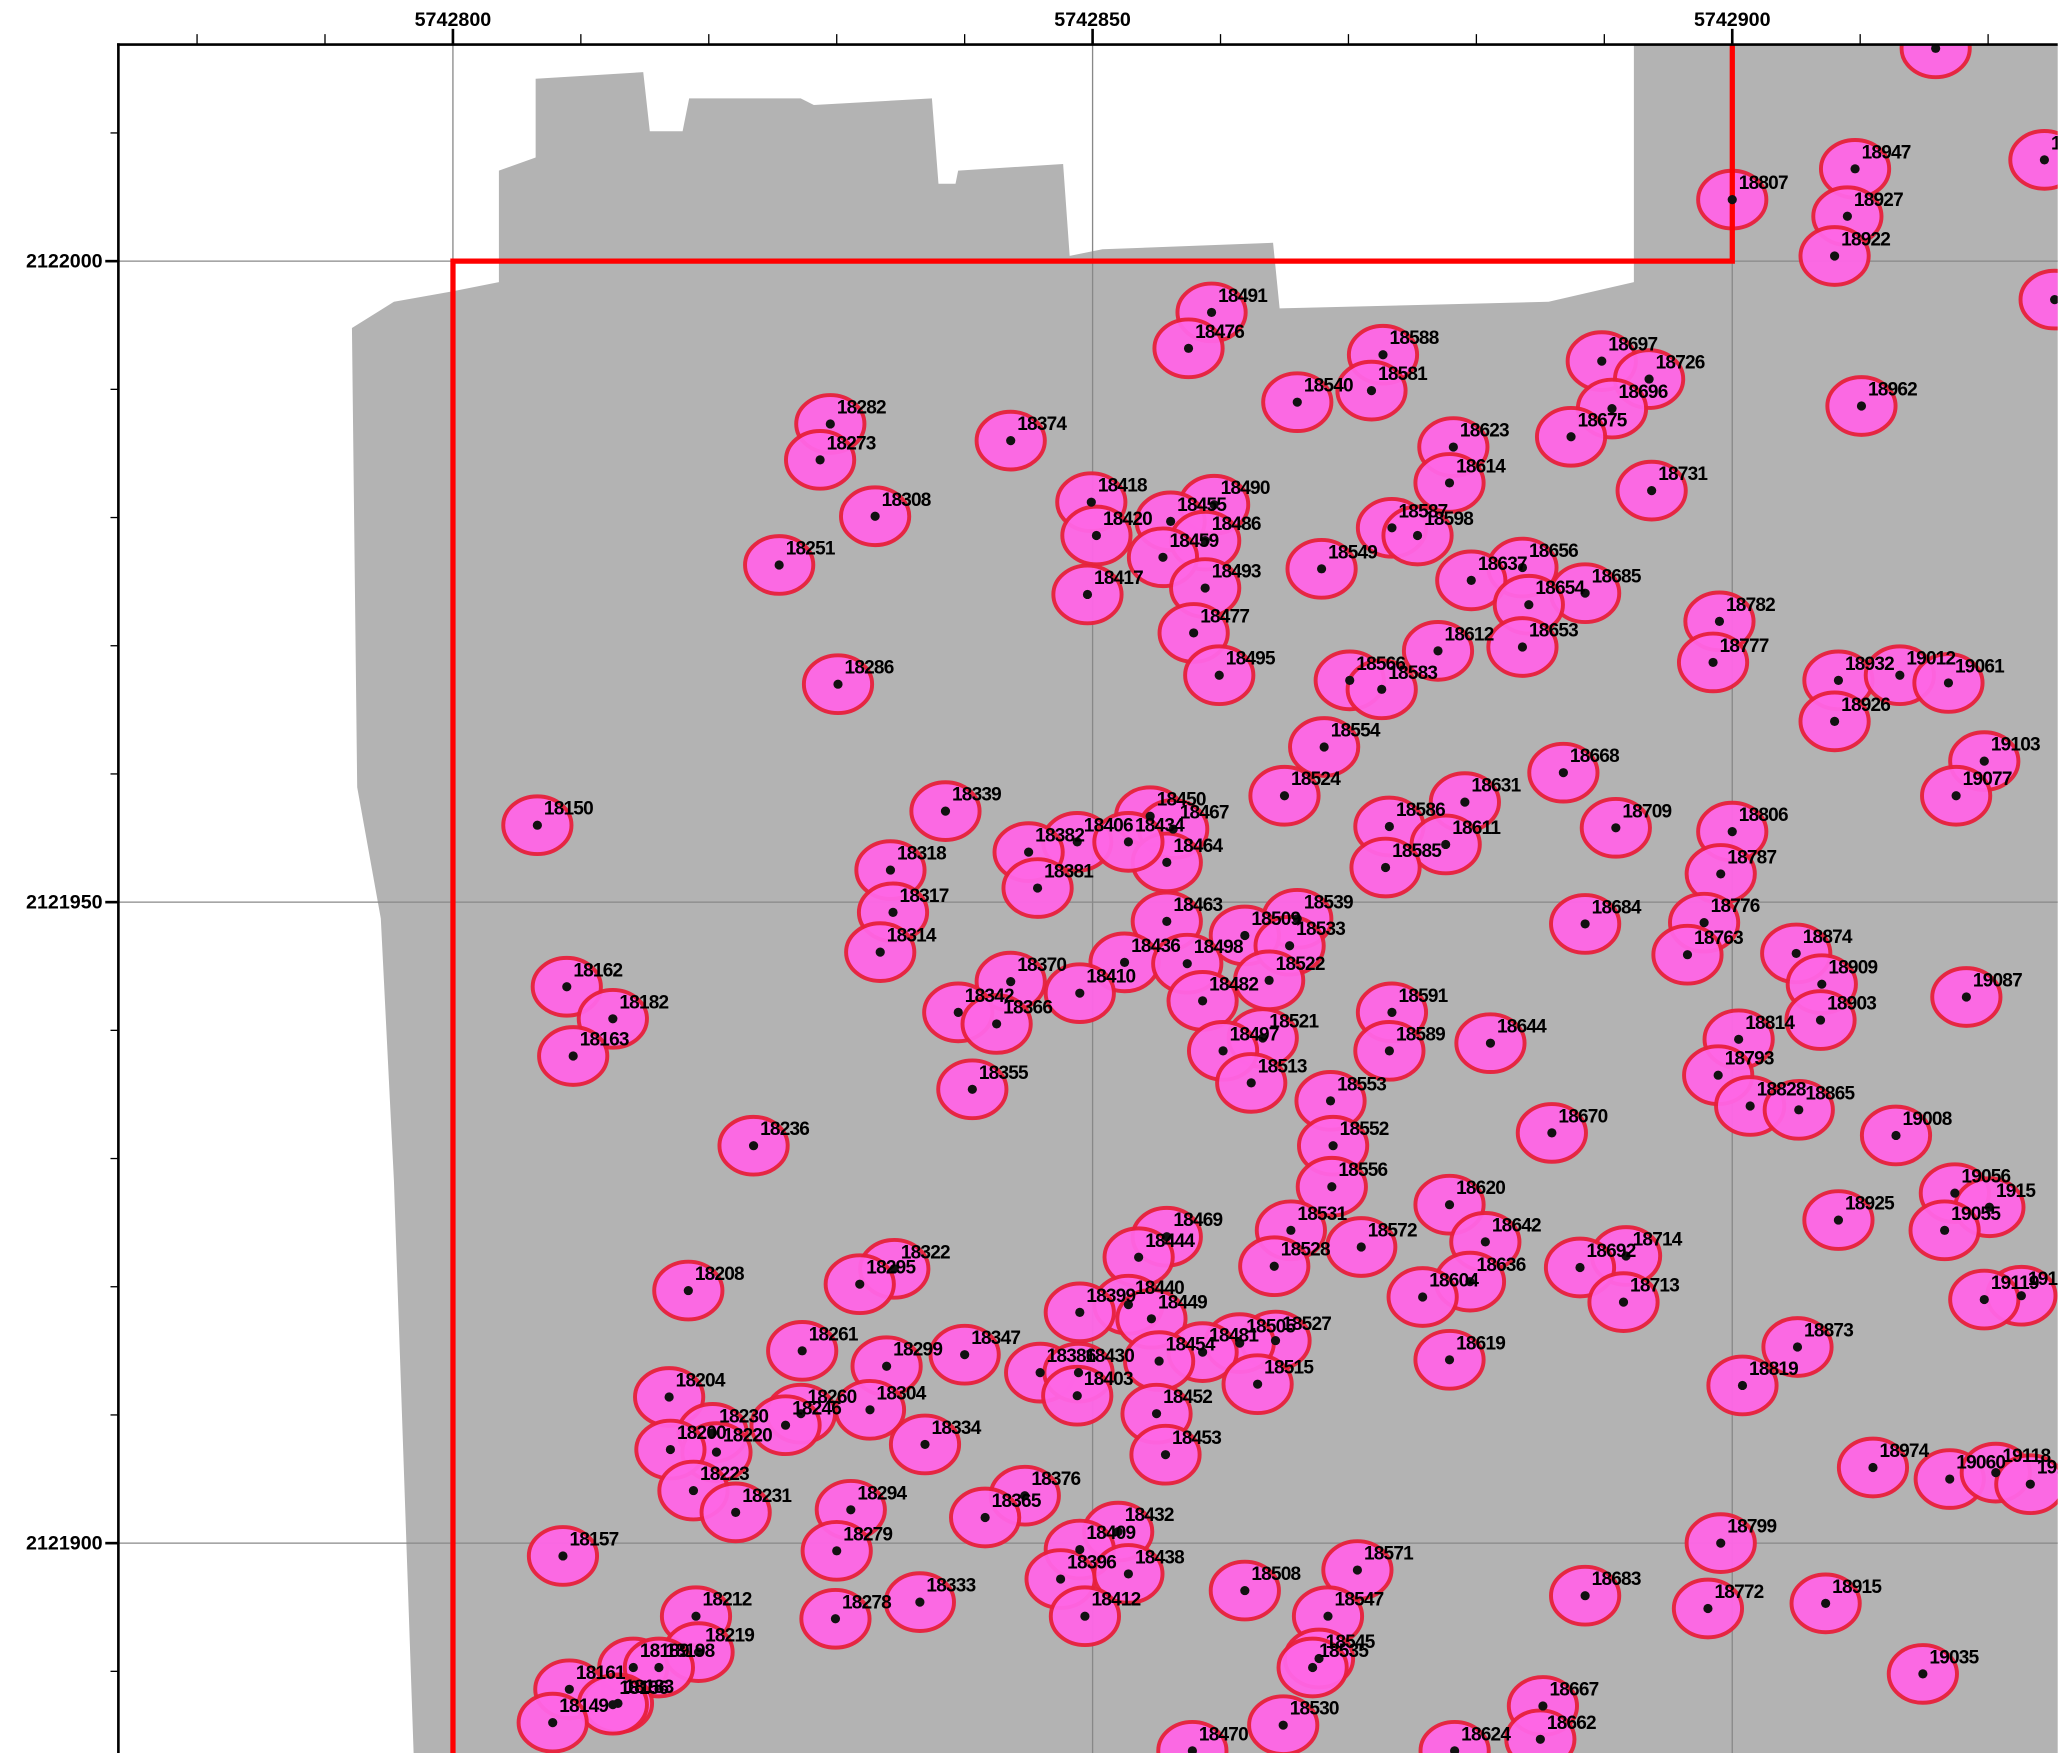 The width and height of the screenshot is (2058, 1753). Describe the element at coordinates (1224, 616) in the screenshot. I see `point-label: 18477` at that location.